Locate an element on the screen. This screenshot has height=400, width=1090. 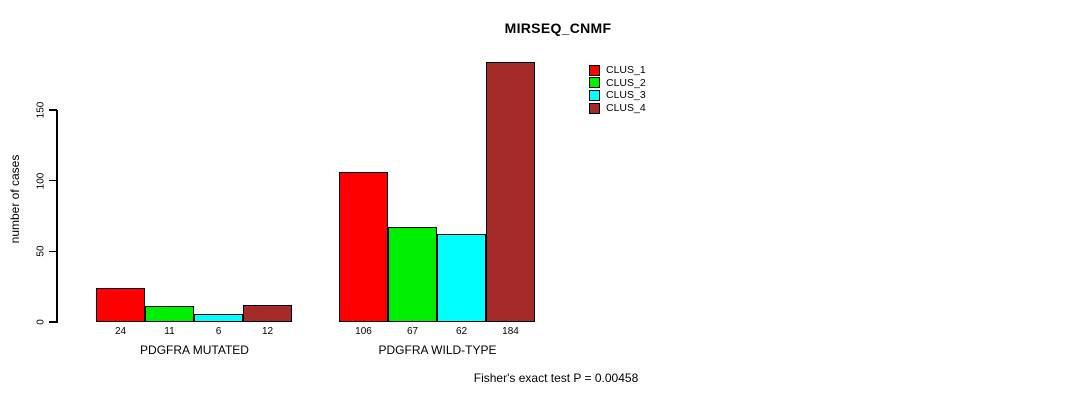
legend-label: CLUS_2 is located at coordinates (626, 82).